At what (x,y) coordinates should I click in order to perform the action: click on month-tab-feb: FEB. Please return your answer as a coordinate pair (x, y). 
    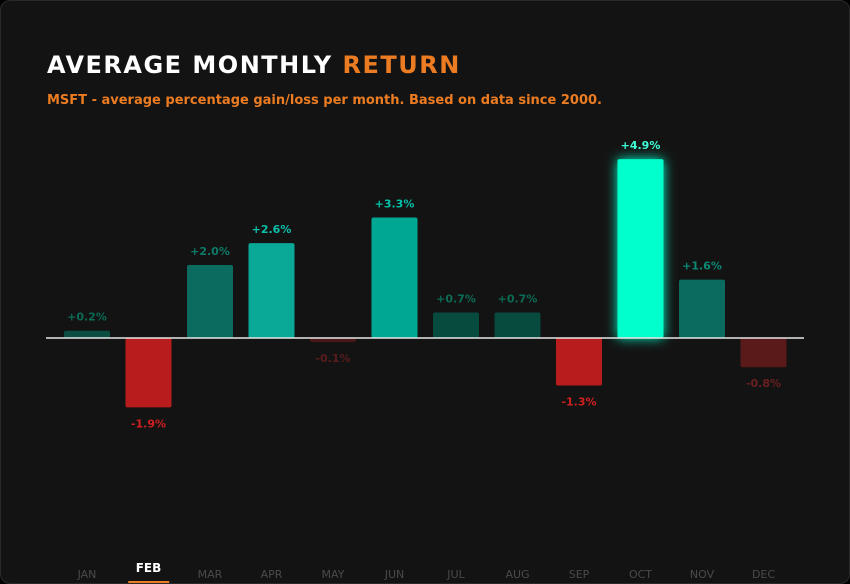
    Looking at the image, I should click on (148, 572).